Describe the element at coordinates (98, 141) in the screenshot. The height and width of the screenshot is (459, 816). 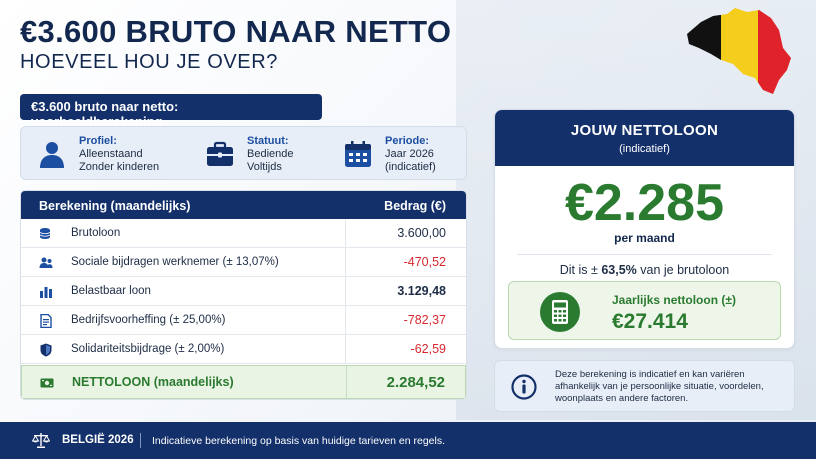
I see `info-profiel-label: Profiel:` at that location.